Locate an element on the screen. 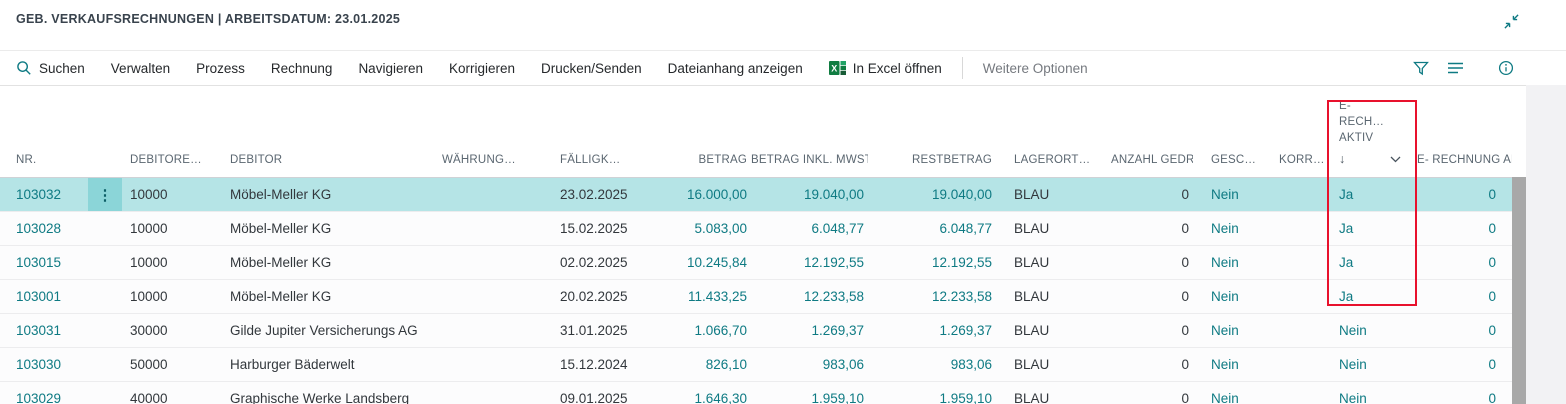  search-button: Suchen is located at coordinates (50, 68).